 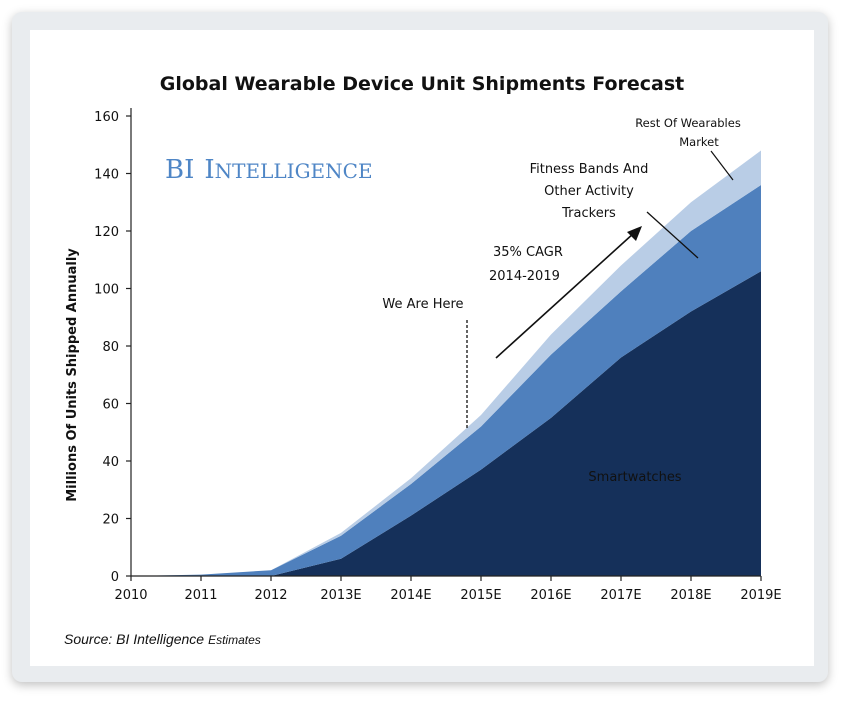 What do you see at coordinates (688, 123) in the screenshot?
I see `rest-label-1: Rest Of Wearables` at bounding box center [688, 123].